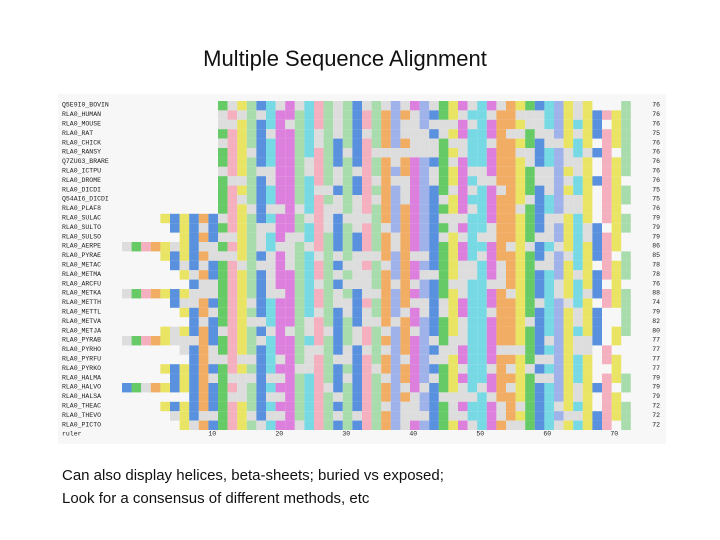 Image resolution: width=720 pixels, height=540 pixels. What do you see at coordinates (480, 434) in the screenshot?
I see `ruler-tick: 50` at bounding box center [480, 434].